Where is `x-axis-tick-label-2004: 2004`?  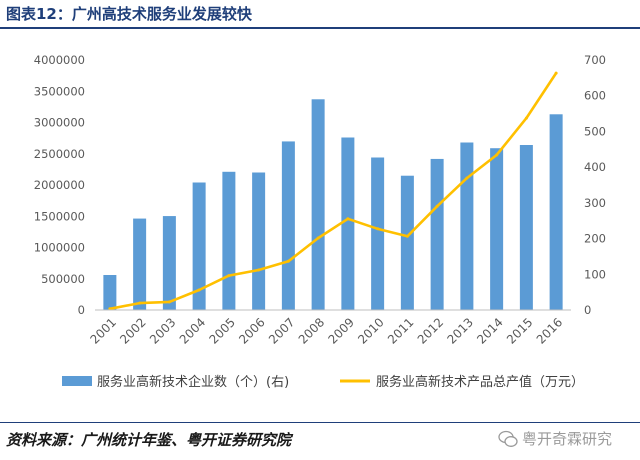 x-axis-tick-label-2004: 2004 is located at coordinates (192, 330).